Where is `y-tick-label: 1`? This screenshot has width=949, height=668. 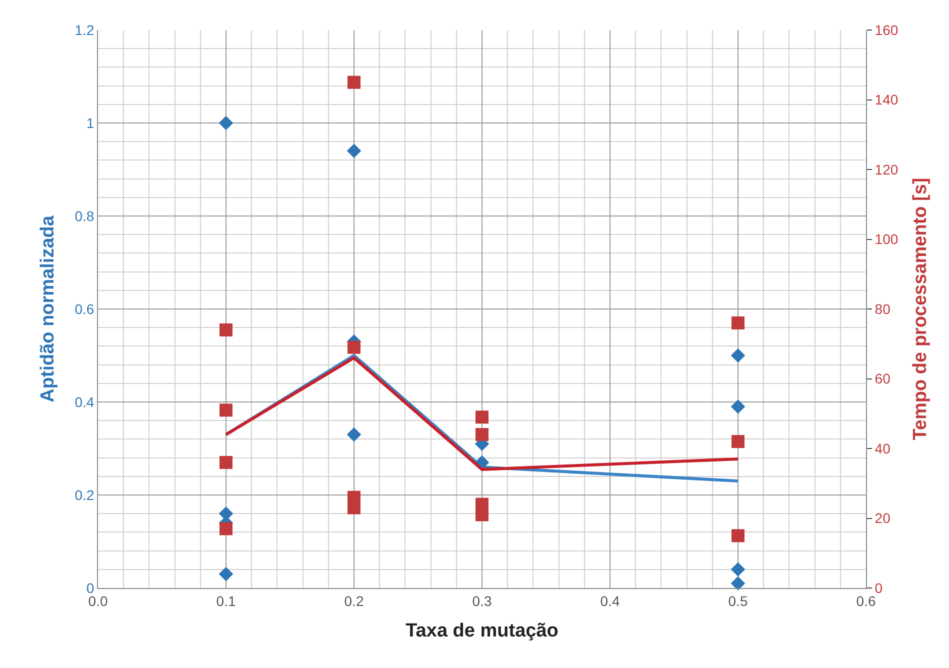
y-tick-label: 1 is located at coordinates (90, 122).